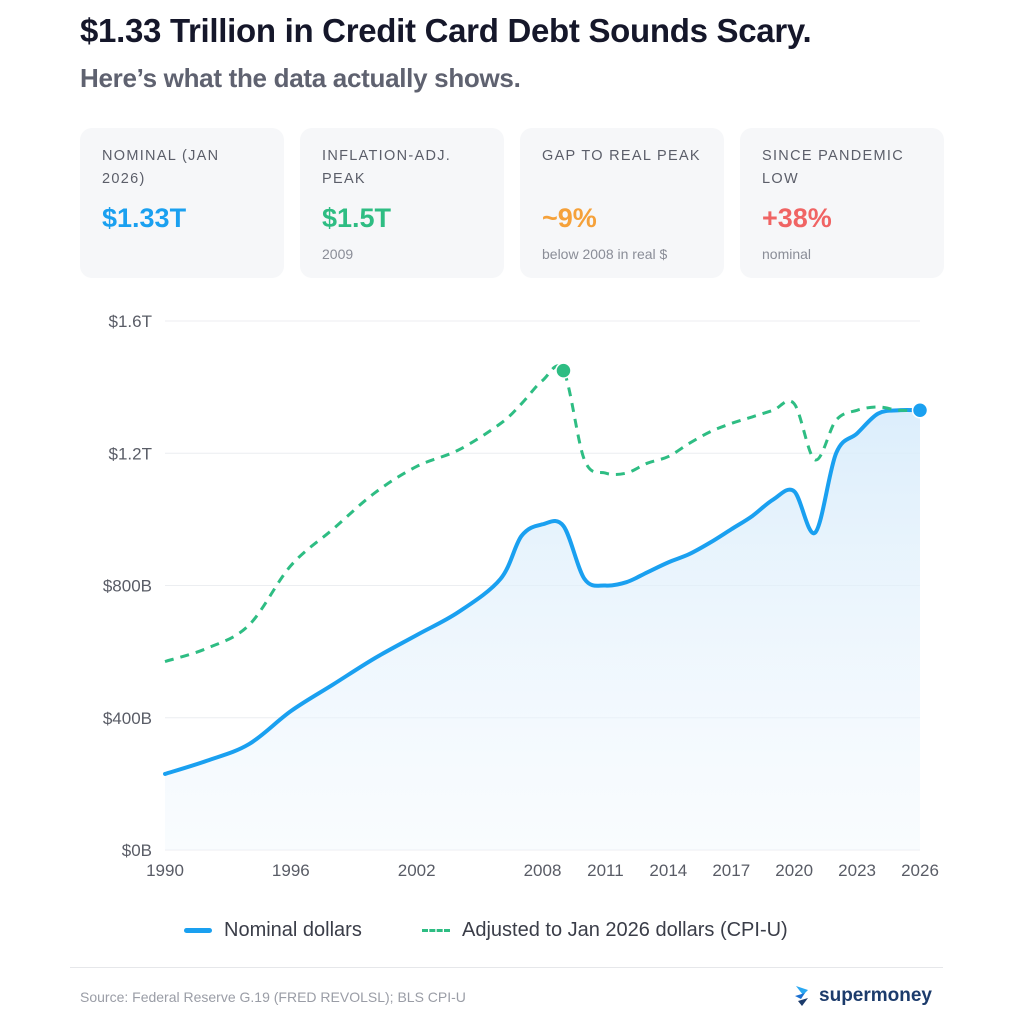 This screenshot has height=1024, width=1024. What do you see at coordinates (300, 78) in the screenshot?
I see `page-subtitle: Here’s what the data actually shows.` at bounding box center [300, 78].